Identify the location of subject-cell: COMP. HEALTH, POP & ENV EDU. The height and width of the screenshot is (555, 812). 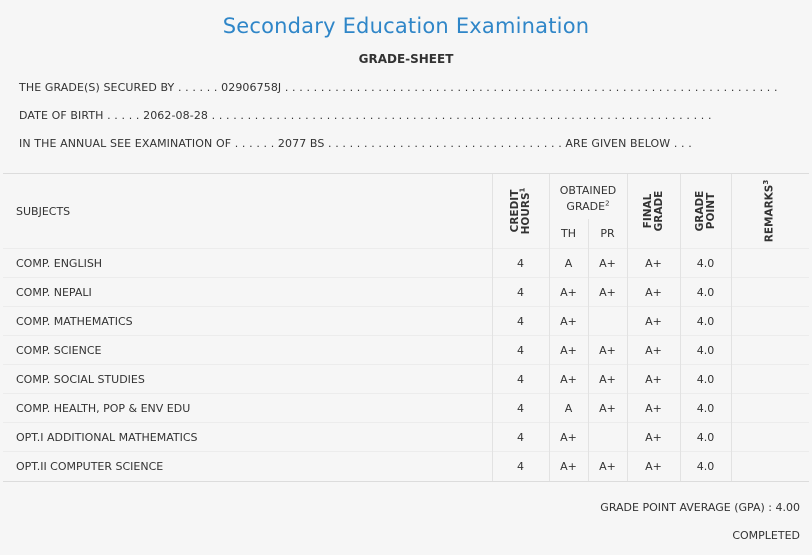
(247, 408).